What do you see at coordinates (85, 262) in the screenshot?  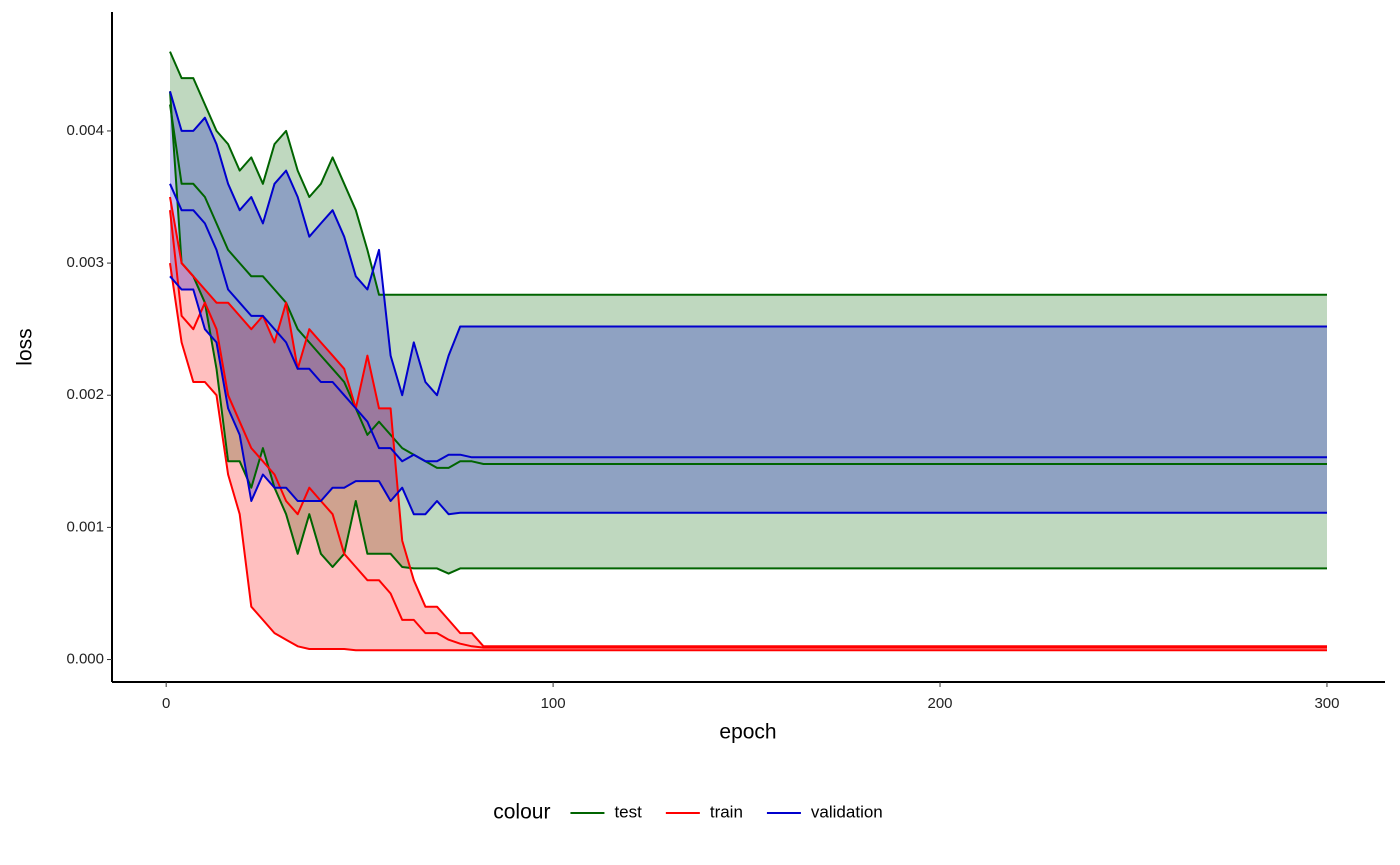 I see `y-tick-label: 0.003` at bounding box center [85, 262].